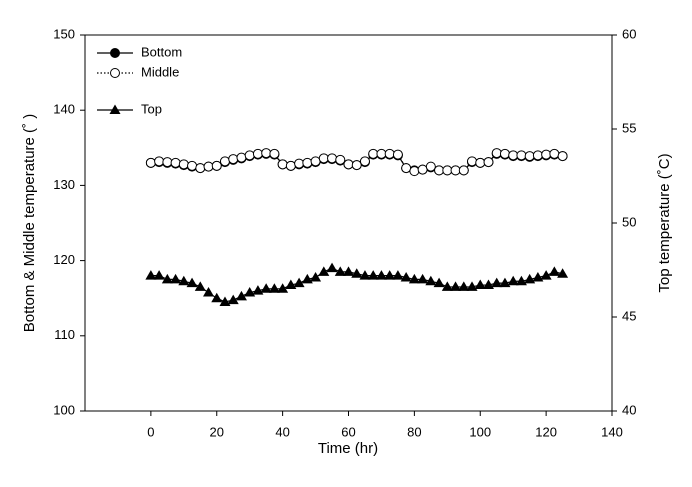 The image size is (692, 487). Describe the element at coordinates (629, 315) in the screenshot. I see `y2-tick-label: 45` at that location.